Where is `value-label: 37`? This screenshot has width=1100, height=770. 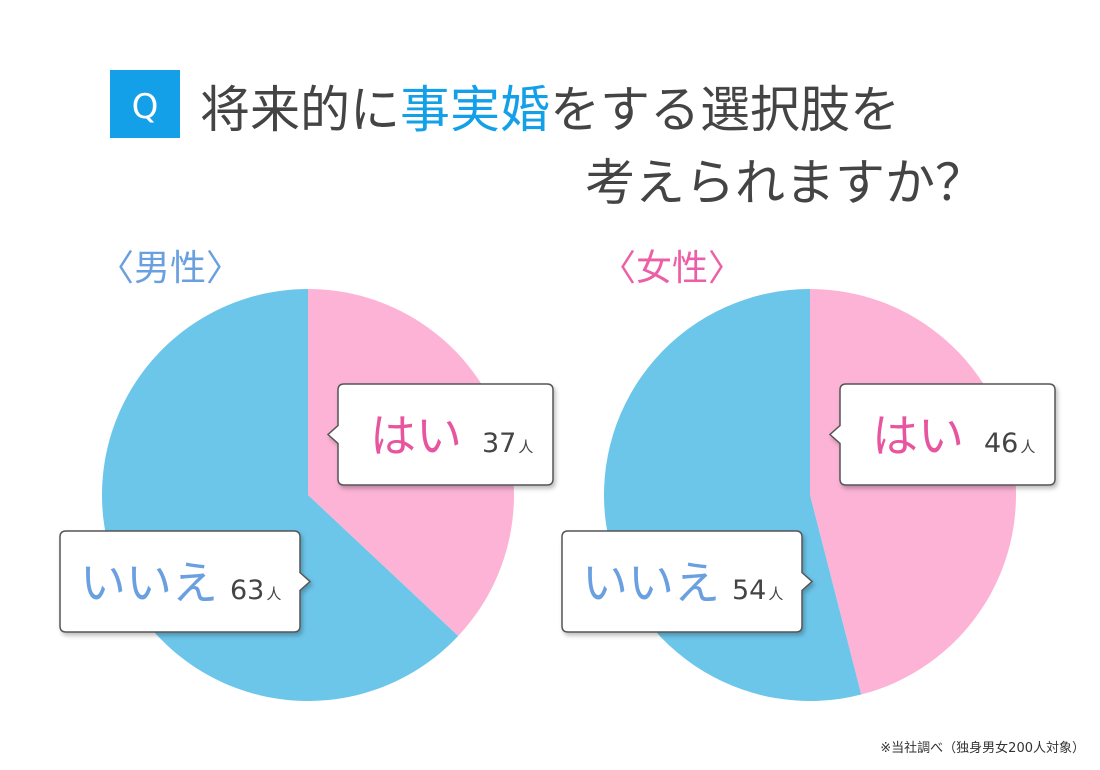
value-label: 37 is located at coordinates (499, 443).